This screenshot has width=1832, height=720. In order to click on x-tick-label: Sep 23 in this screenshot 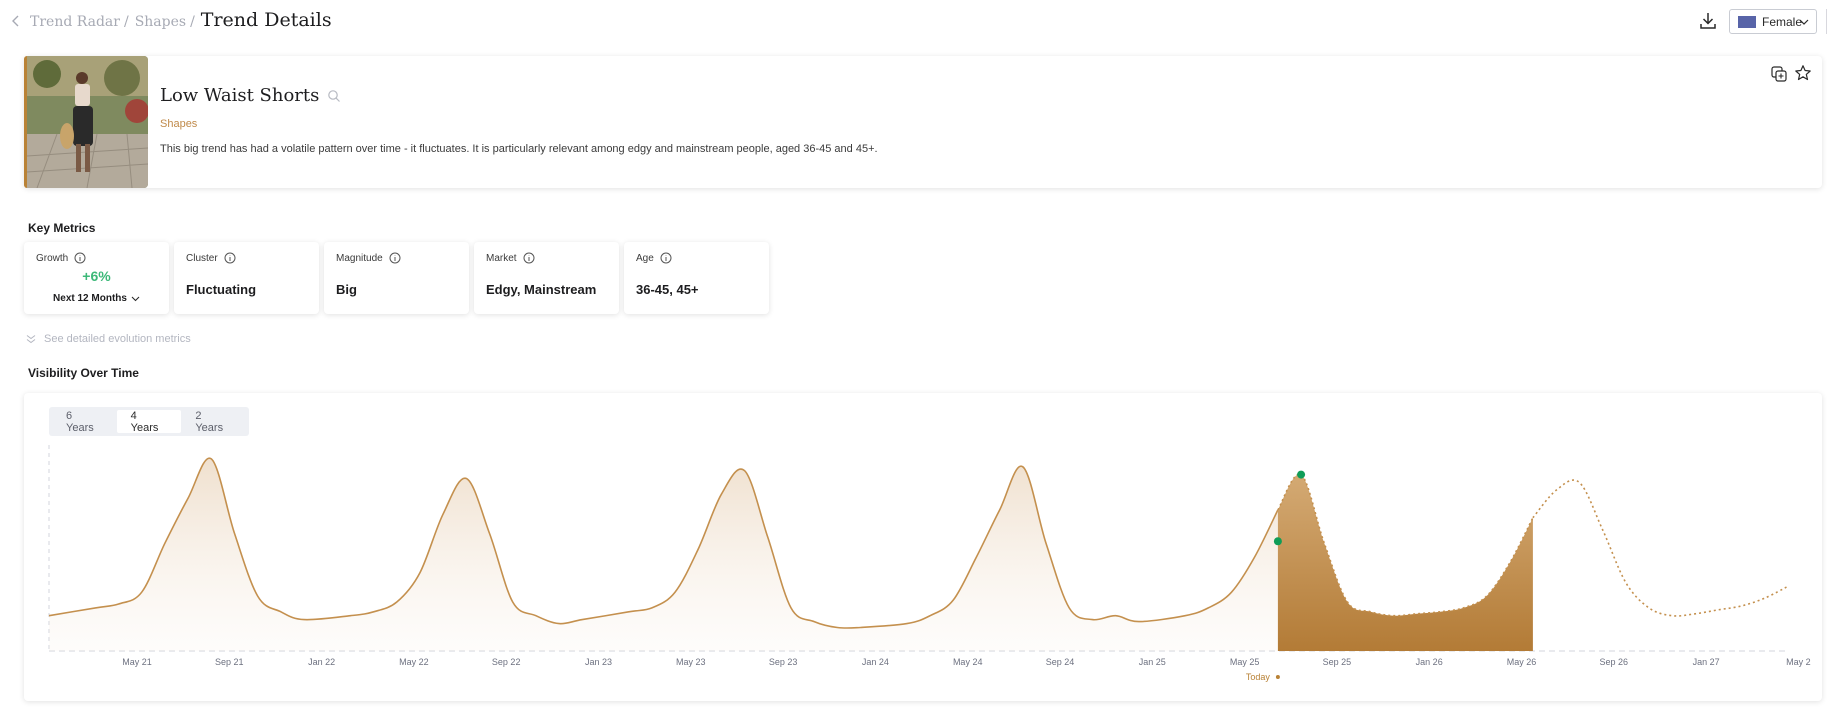, I will do `click(783, 662)`.